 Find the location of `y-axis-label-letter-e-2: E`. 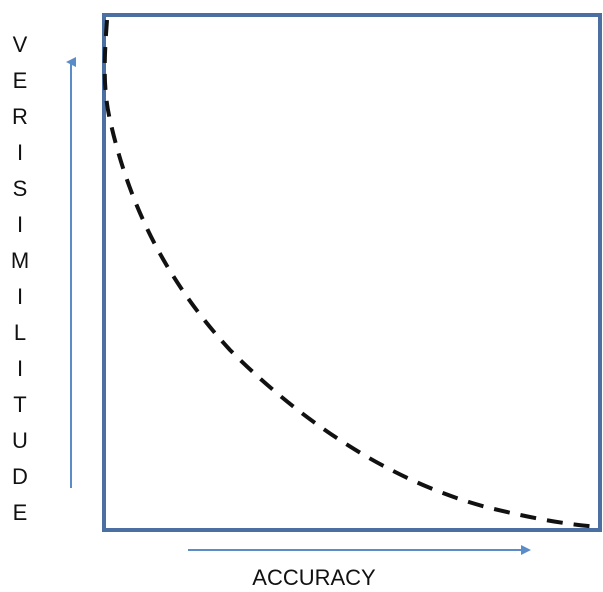

y-axis-label-letter-e-2: E is located at coordinates (20, 512).